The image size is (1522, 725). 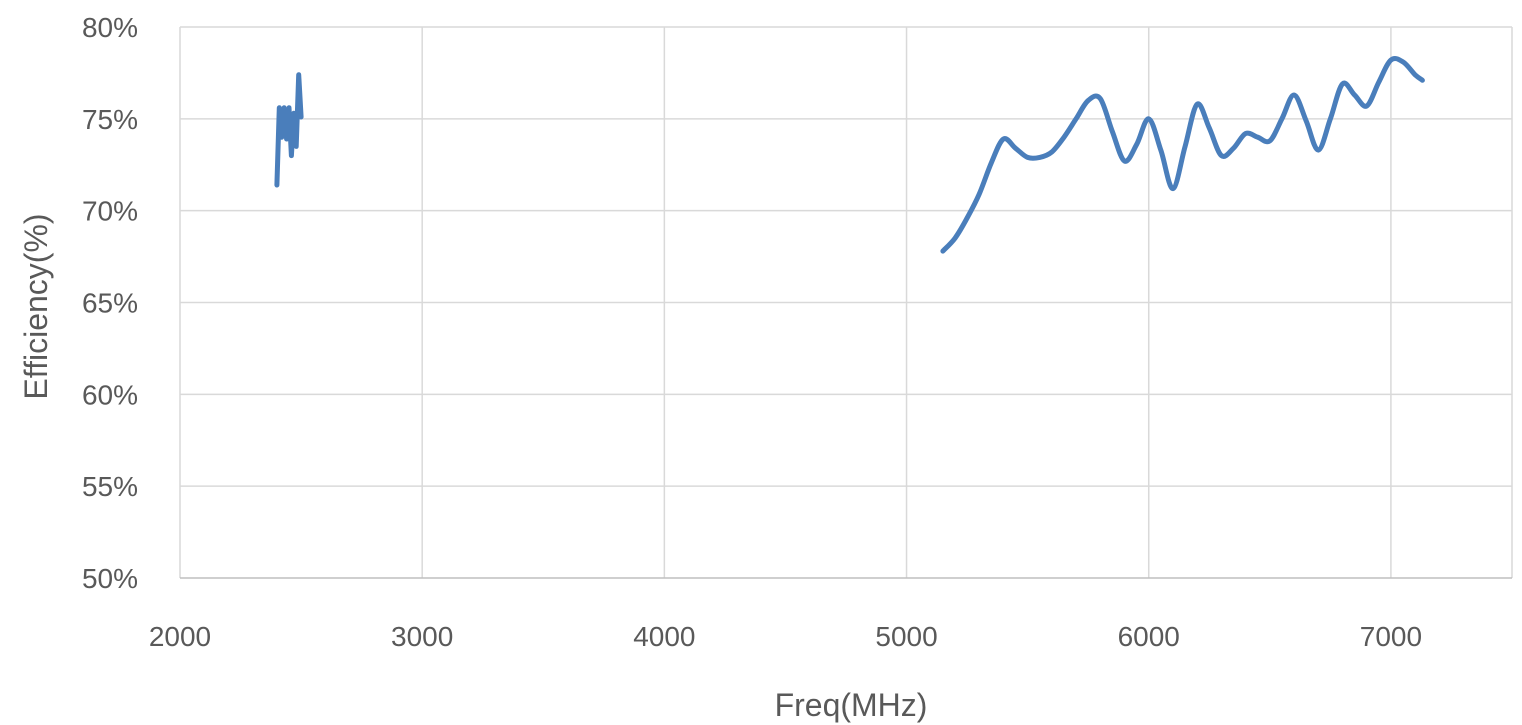 What do you see at coordinates (110, 211) in the screenshot?
I see `y-tick-label: 70%` at bounding box center [110, 211].